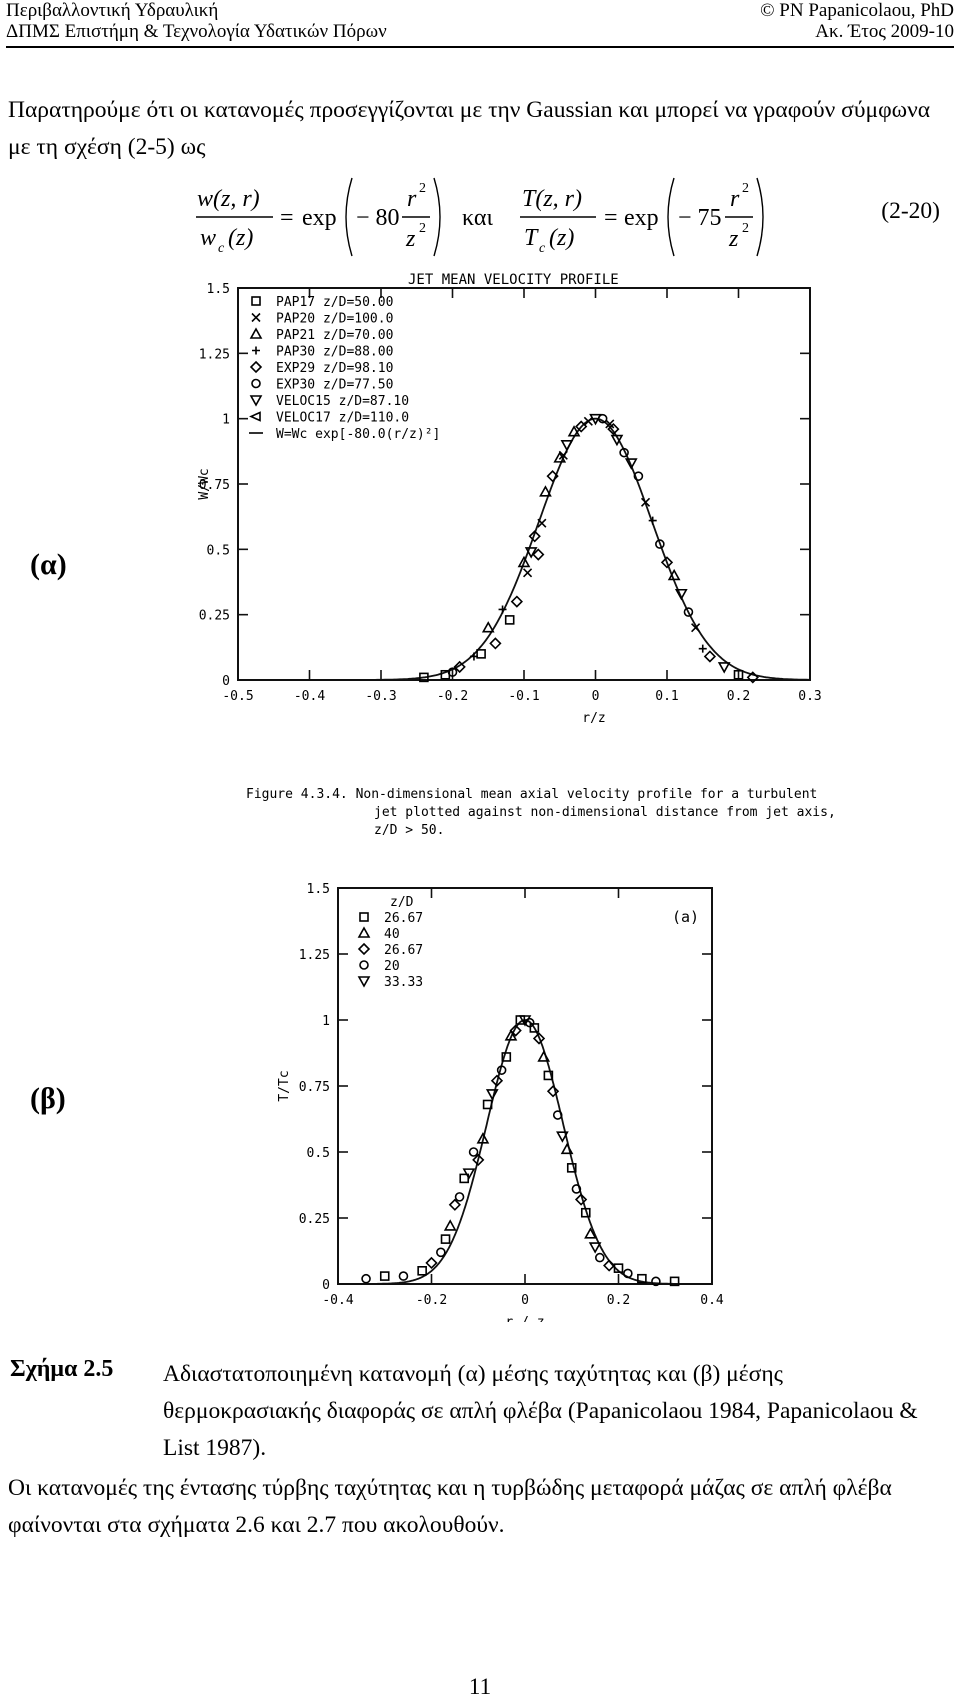 This screenshot has height=1700, width=960. I want to click on x-tick-label: 0.2, so click(738, 696).